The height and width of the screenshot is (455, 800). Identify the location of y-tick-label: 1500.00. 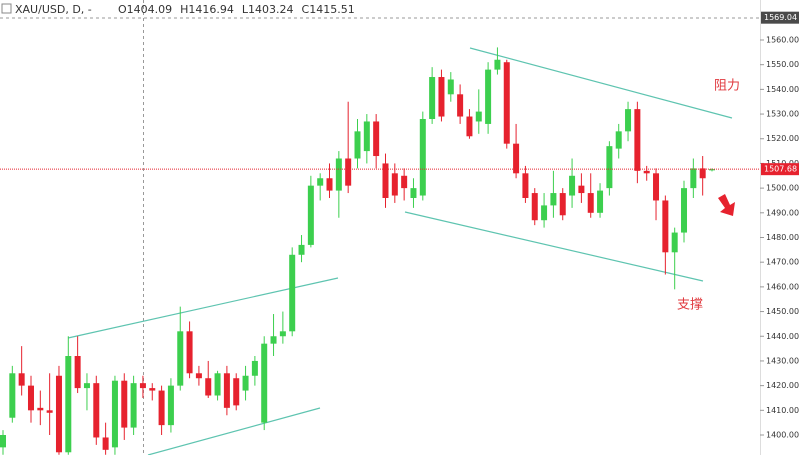
(782, 188).